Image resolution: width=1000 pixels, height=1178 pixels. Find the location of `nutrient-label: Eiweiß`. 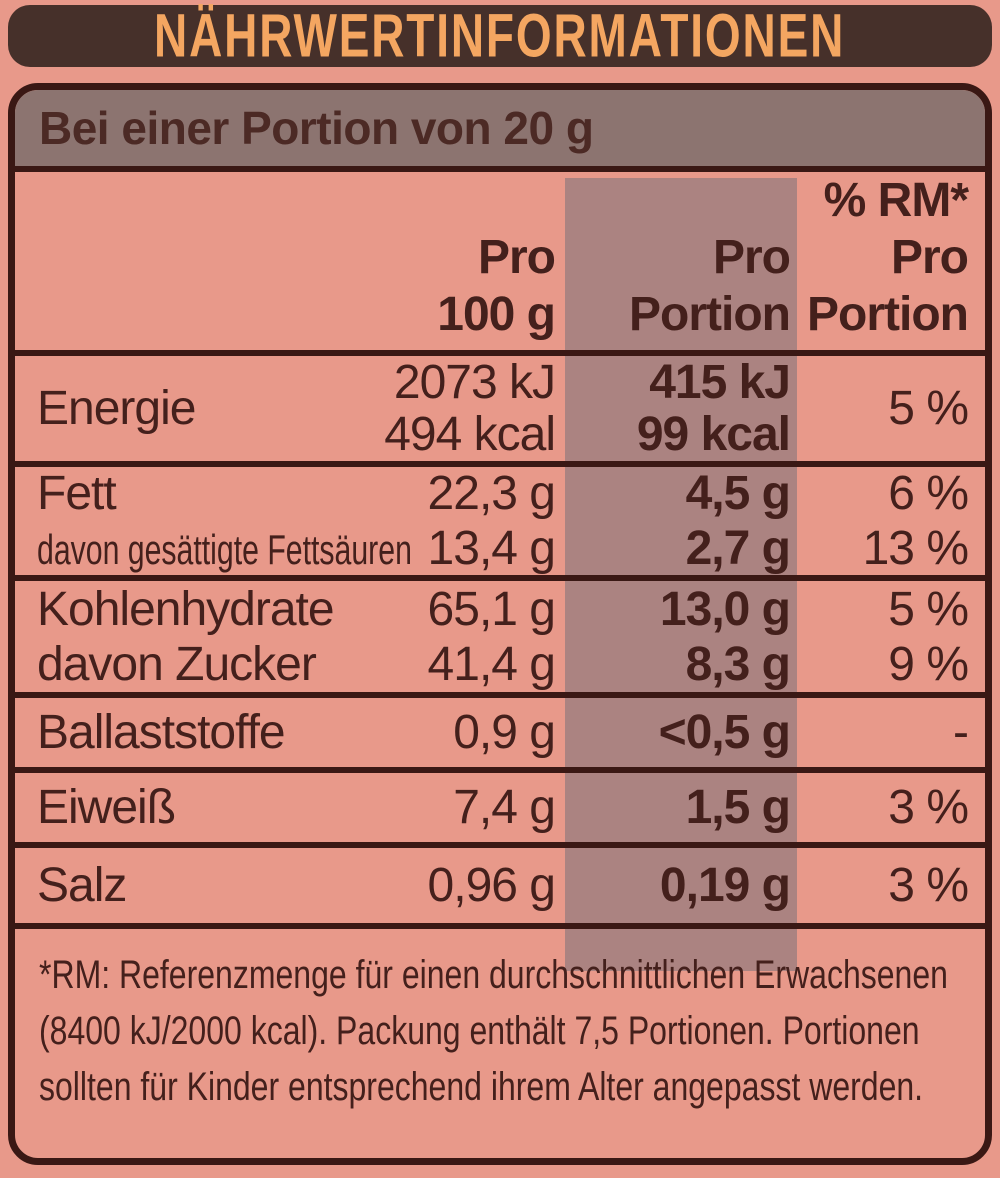

nutrient-label: Eiweiß is located at coordinates (106, 807).